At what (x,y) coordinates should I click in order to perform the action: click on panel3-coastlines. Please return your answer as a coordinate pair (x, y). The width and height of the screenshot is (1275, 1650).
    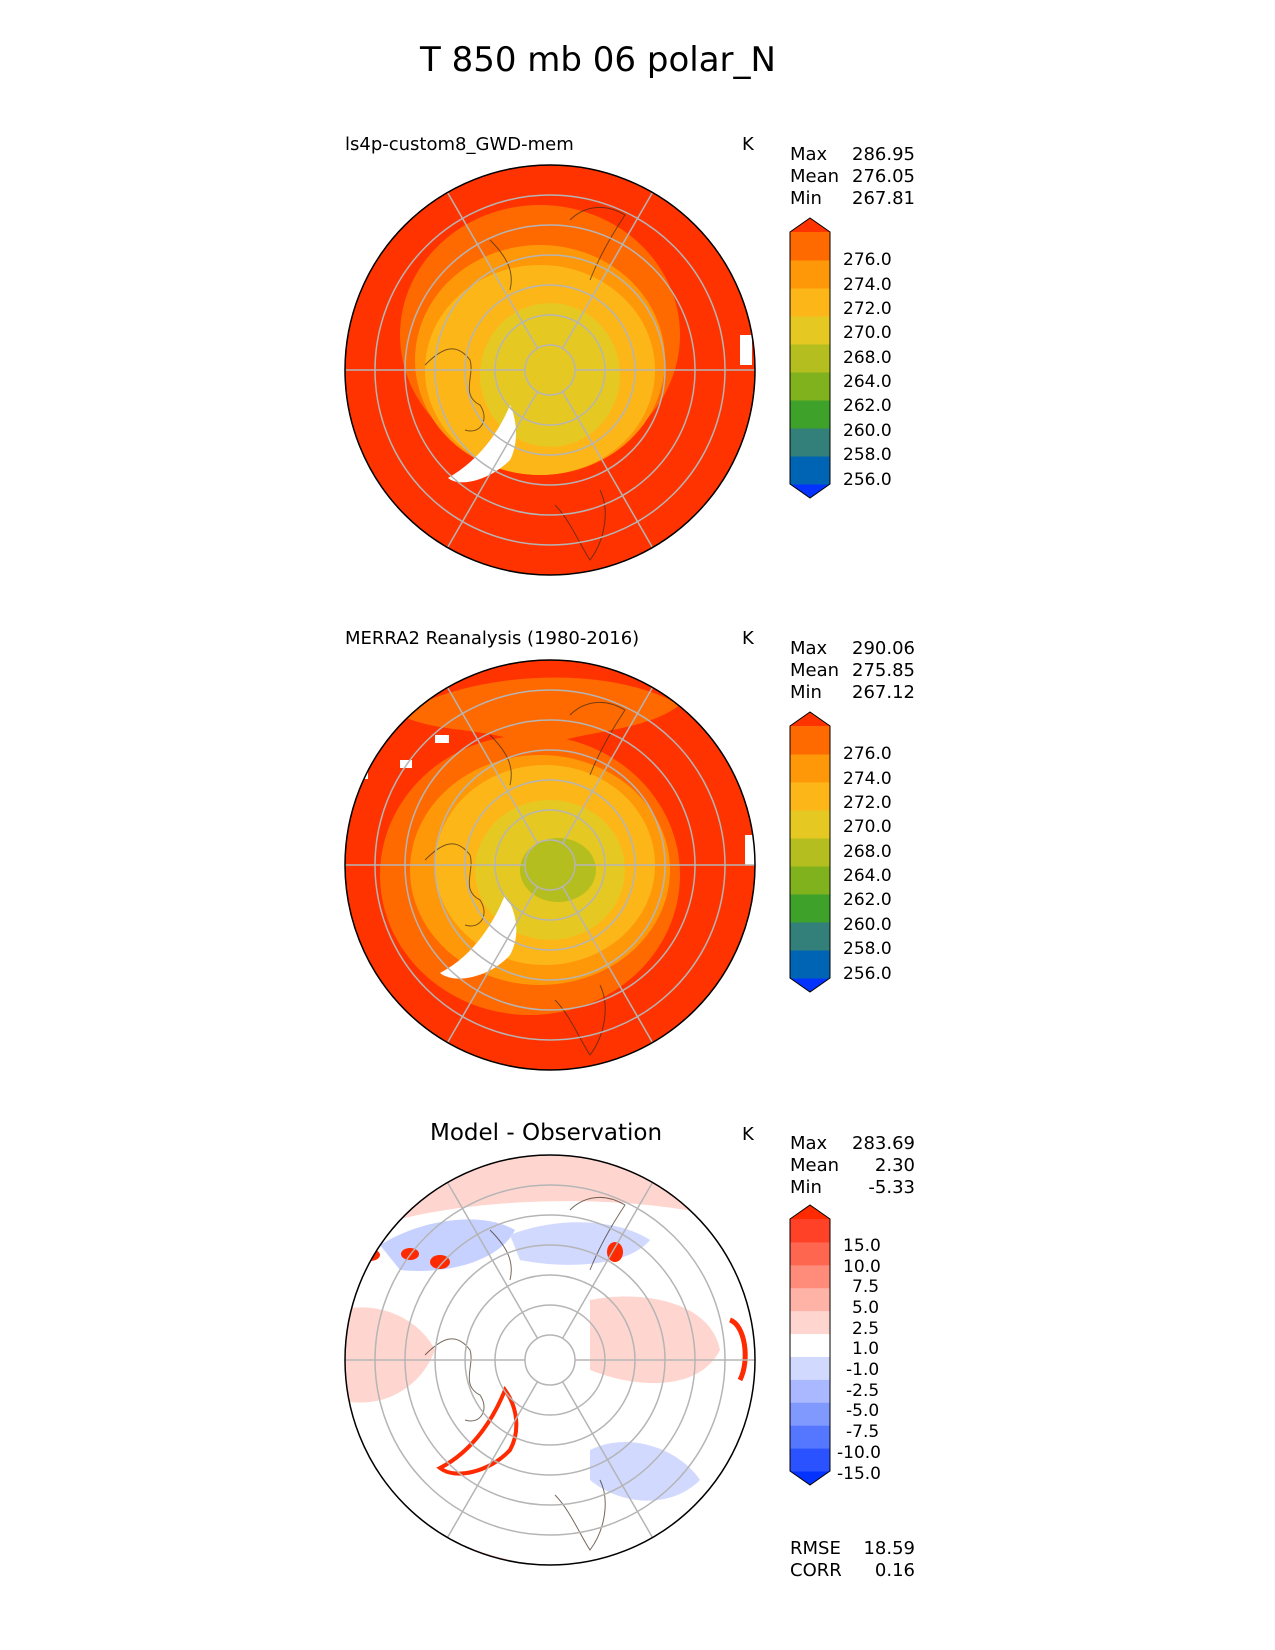
    Looking at the image, I should click on (525, 1373).